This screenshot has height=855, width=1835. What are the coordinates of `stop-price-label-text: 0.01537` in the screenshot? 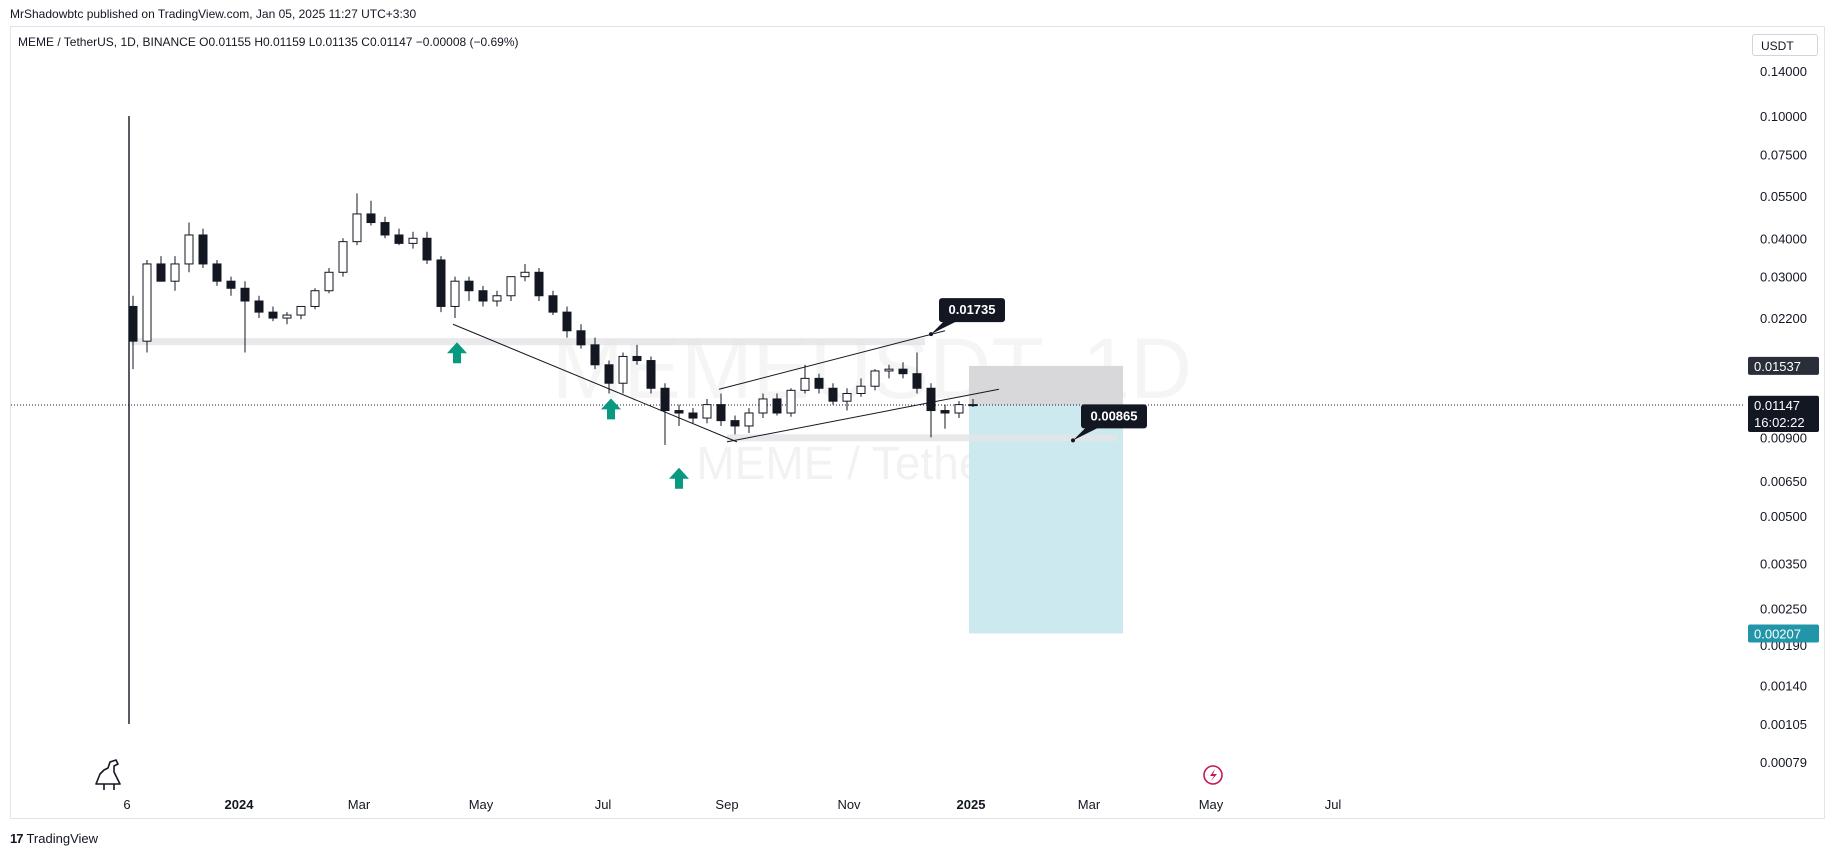 It's located at (1777, 366).